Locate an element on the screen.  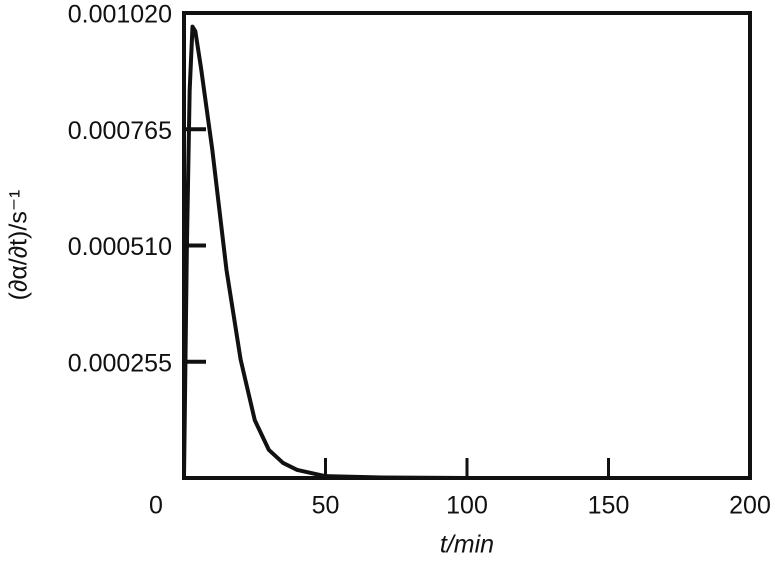
x-tick-label: 100 is located at coordinates (467, 506).